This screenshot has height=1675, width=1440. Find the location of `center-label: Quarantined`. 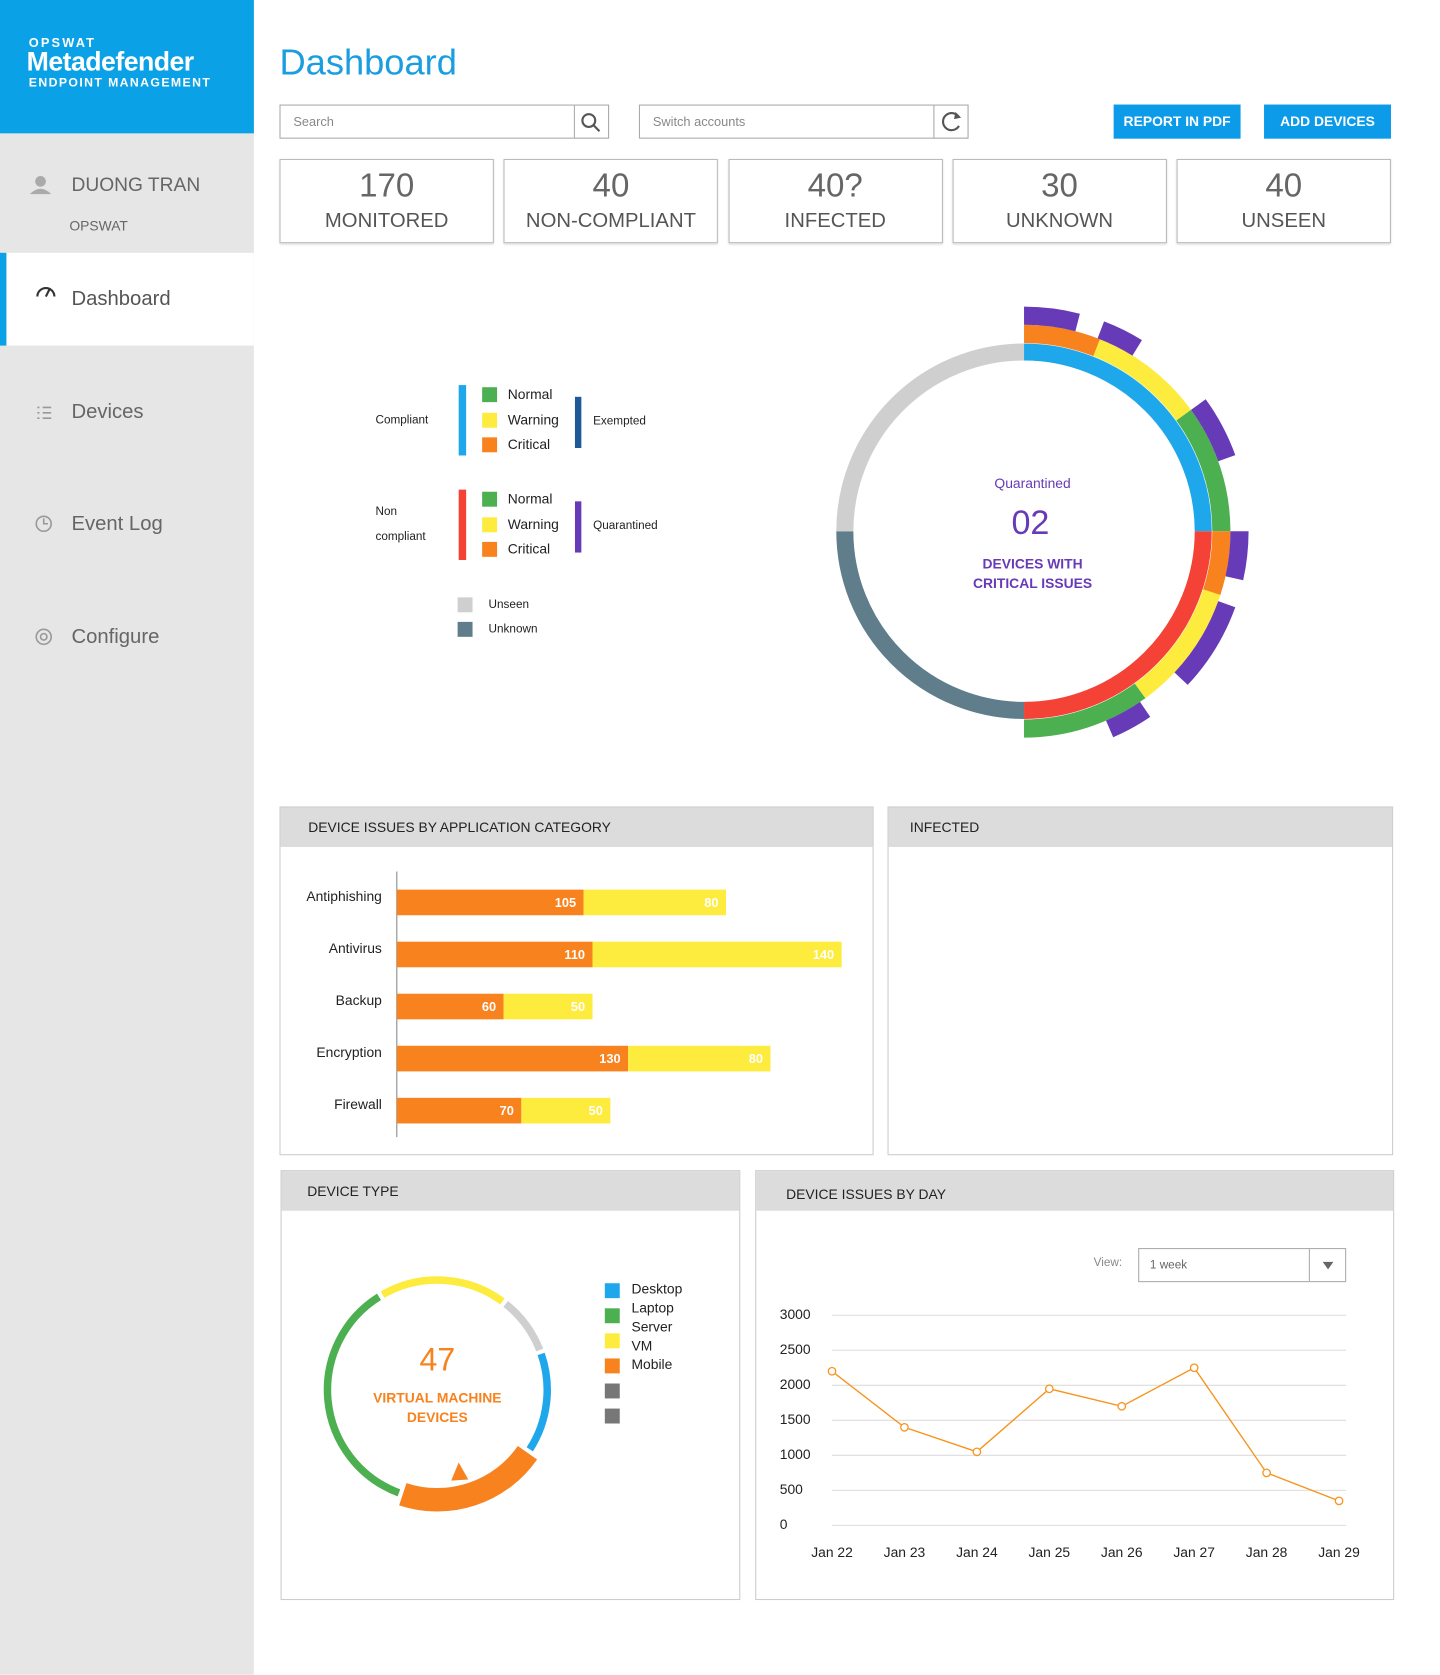

center-label: Quarantined is located at coordinates (1032, 483).